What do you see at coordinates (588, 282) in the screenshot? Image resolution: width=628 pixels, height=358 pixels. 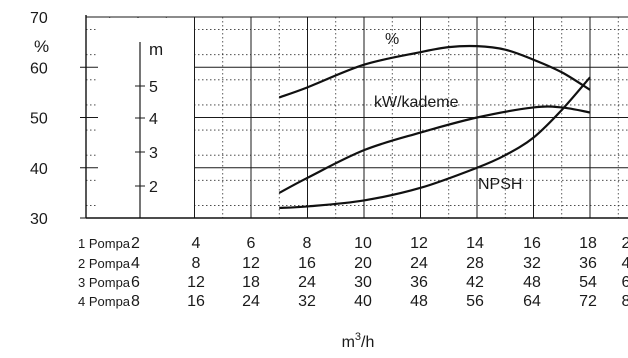 I see `table-cell: 54` at bounding box center [588, 282].